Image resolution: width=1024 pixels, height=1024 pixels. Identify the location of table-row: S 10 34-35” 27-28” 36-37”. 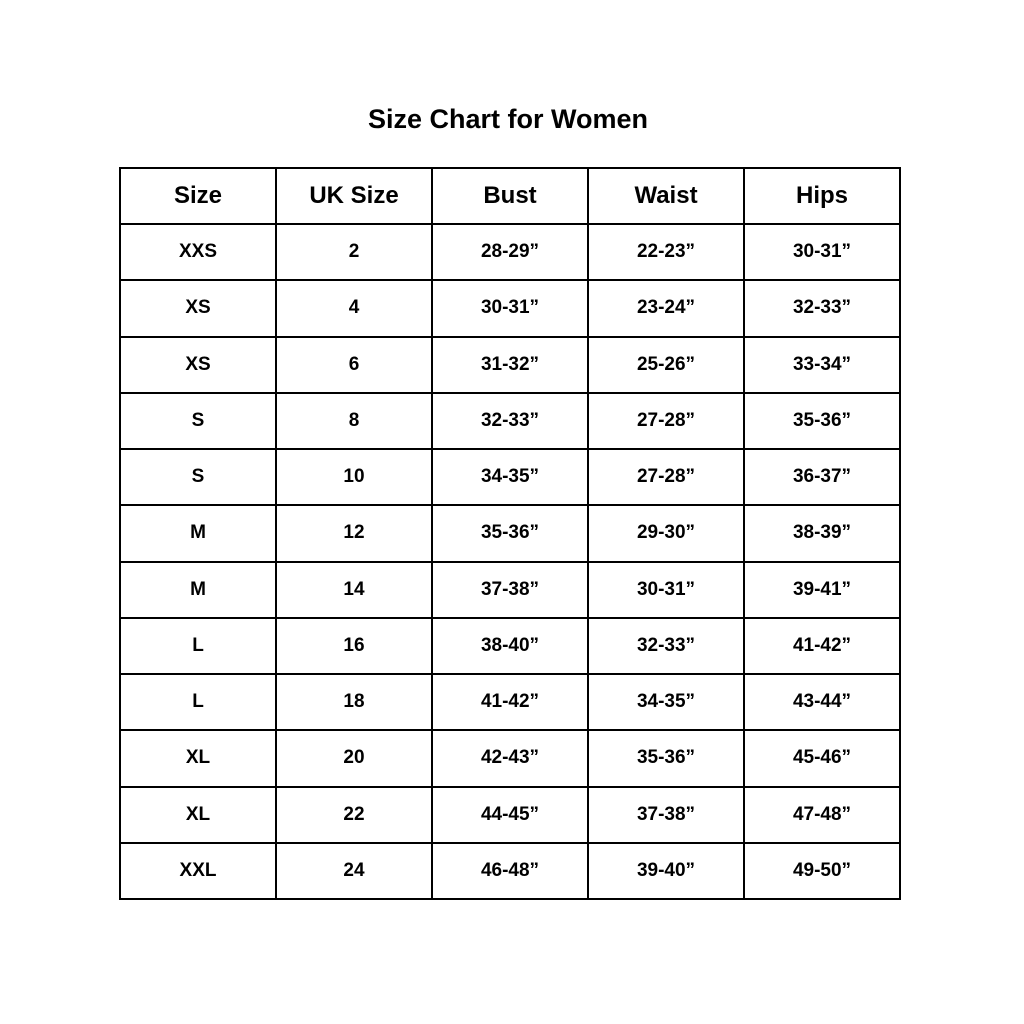
(510, 477).